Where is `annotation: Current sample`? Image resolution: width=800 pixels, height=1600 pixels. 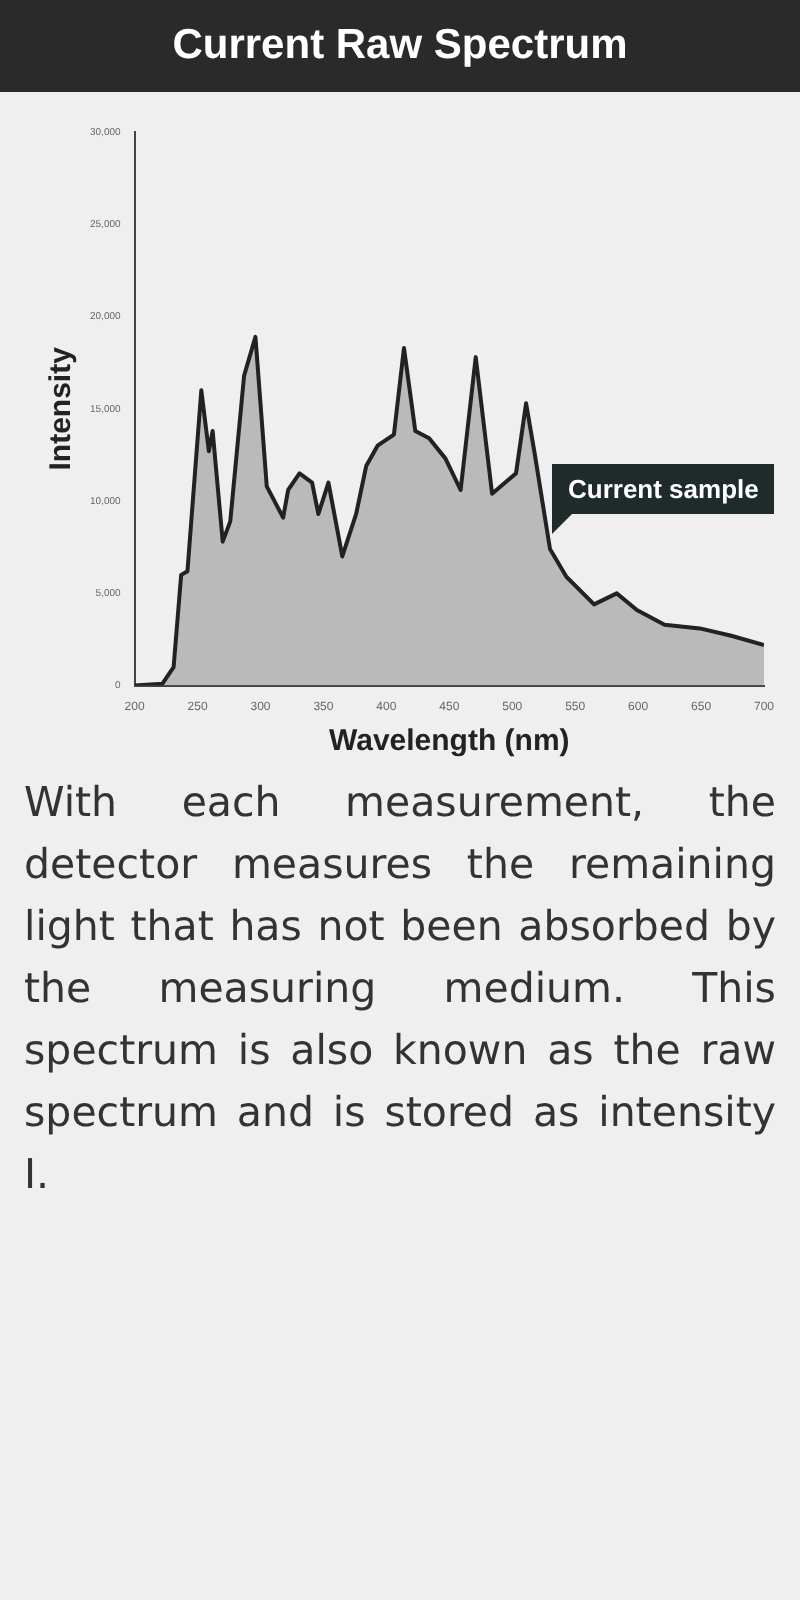 annotation: Current sample is located at coordinates (663, 489).